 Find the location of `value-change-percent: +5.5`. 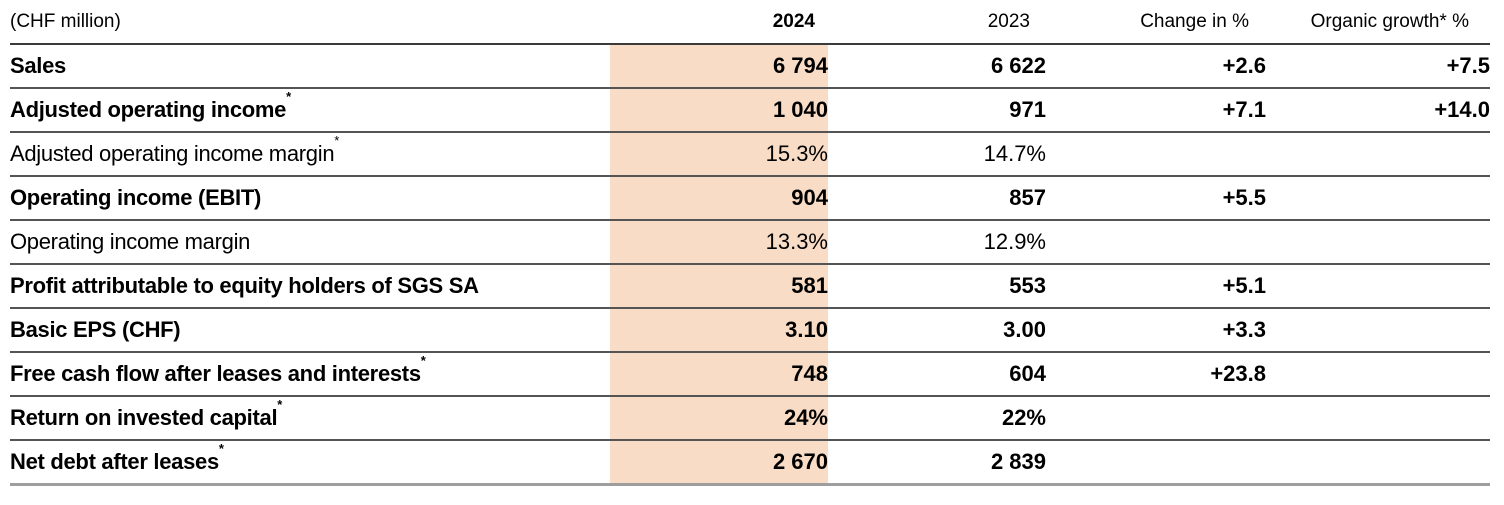

value-change-percent: +5.5 is located at coordinates (1156, 198).